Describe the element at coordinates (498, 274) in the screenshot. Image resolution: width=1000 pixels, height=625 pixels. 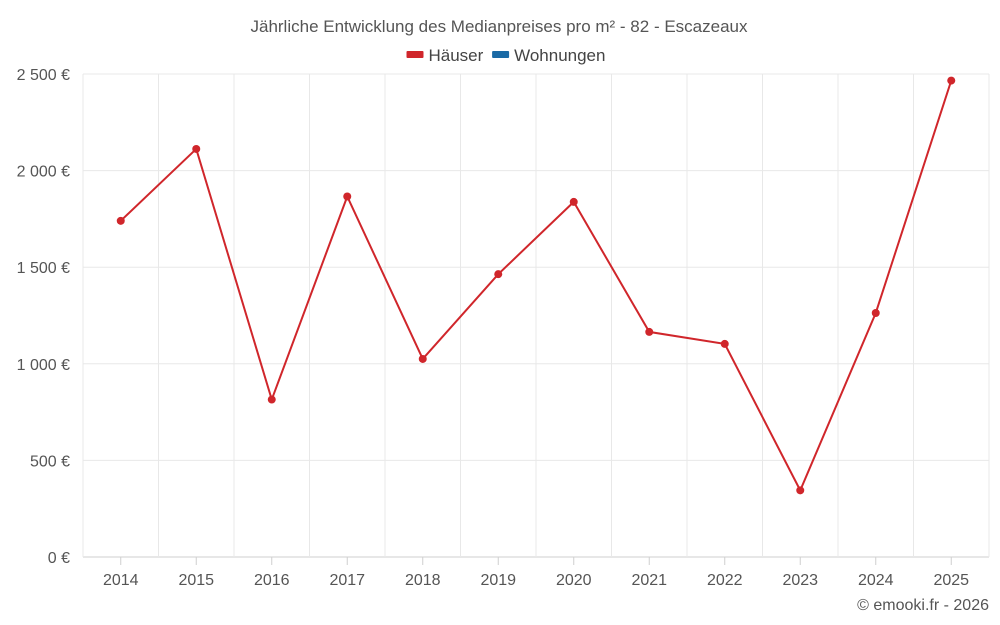
I see `data-point-2019` at that location.